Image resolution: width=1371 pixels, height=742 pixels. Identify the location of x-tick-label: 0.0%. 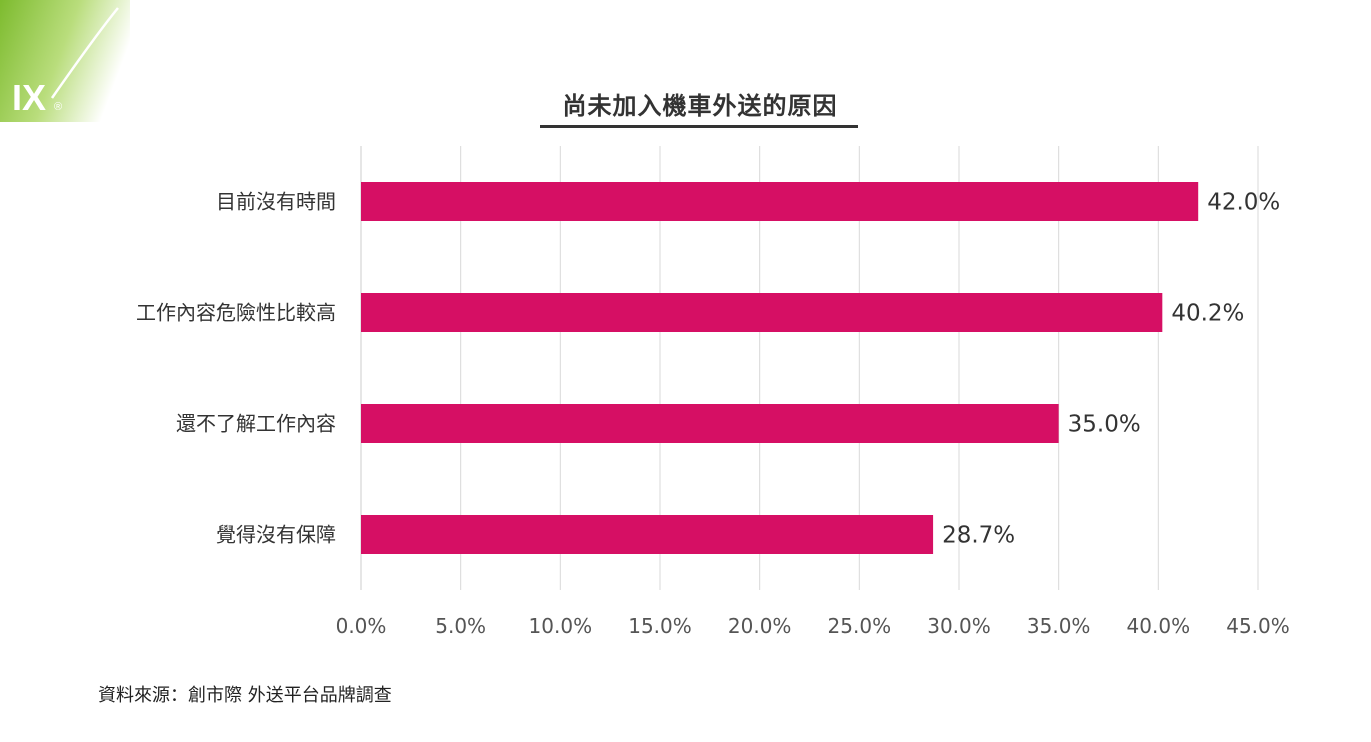
(361, 626).